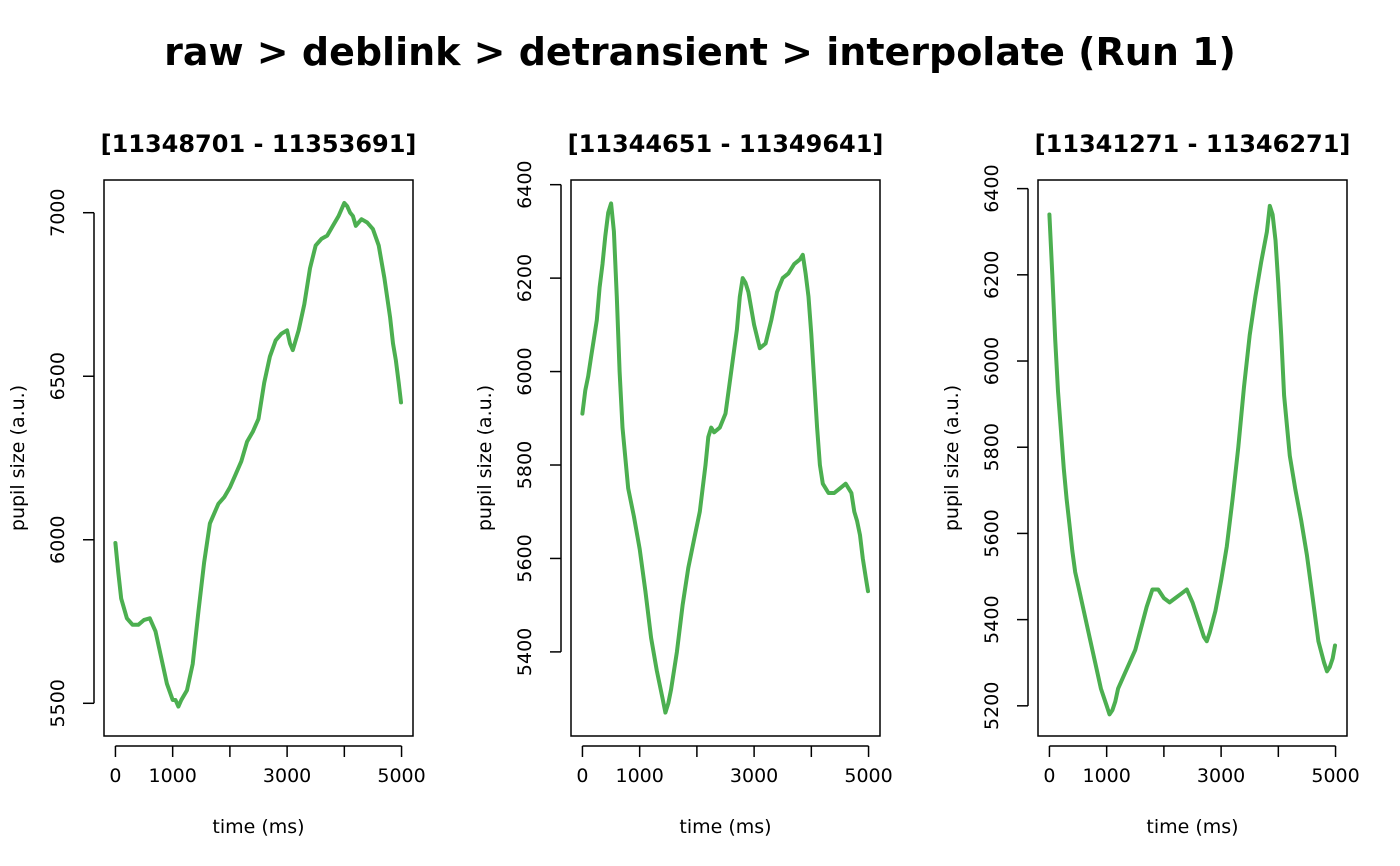 The image size is (1400, 866). Describe the element at coordinates (1193, 144) in the screenshot. I see `panel-title: [11341271 - 11346271]` at that location.